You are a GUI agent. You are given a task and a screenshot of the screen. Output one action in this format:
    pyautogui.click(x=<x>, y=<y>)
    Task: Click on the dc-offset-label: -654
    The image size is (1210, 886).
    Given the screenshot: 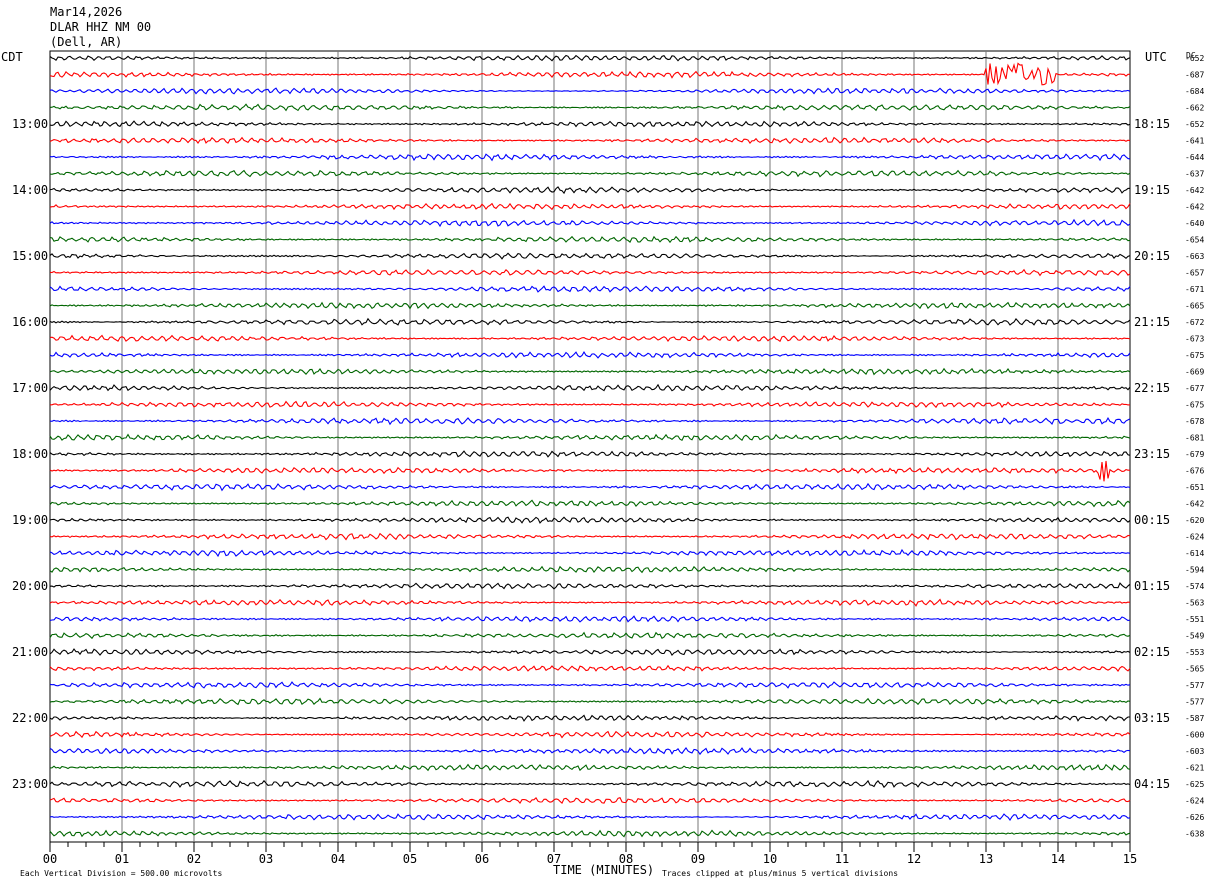 What is the action you would take?
    pyautogui.click(x=1194, y=240)
    